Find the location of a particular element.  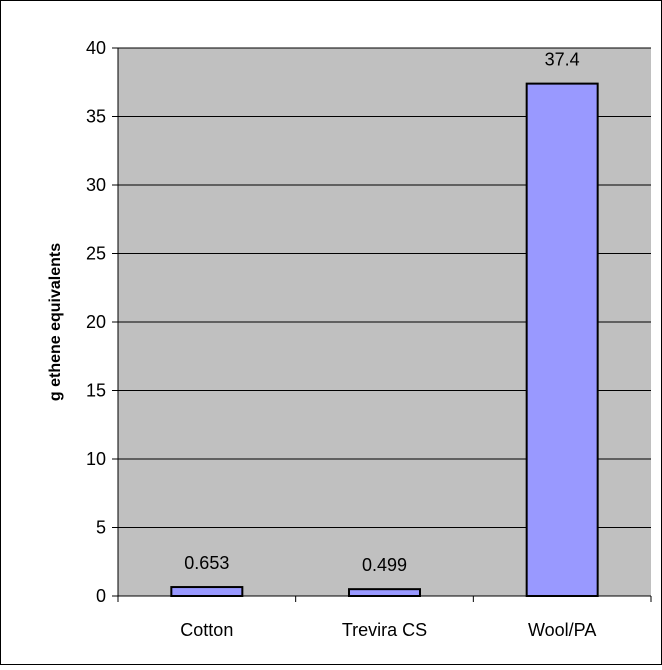

y-tick-label: 10 is located at coordinates (96, 459).